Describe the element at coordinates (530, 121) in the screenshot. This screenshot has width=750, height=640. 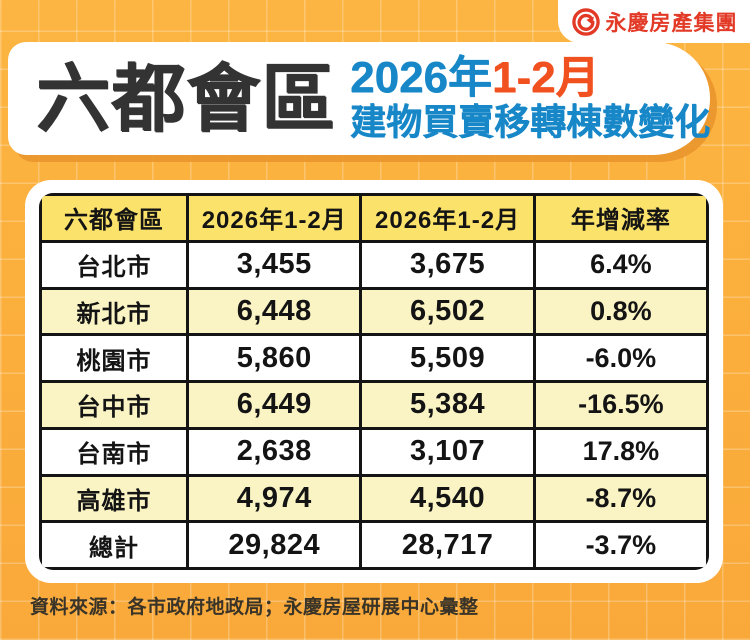
I see `subtitle-description: 建物買賣移轉棟數變化` at that location.